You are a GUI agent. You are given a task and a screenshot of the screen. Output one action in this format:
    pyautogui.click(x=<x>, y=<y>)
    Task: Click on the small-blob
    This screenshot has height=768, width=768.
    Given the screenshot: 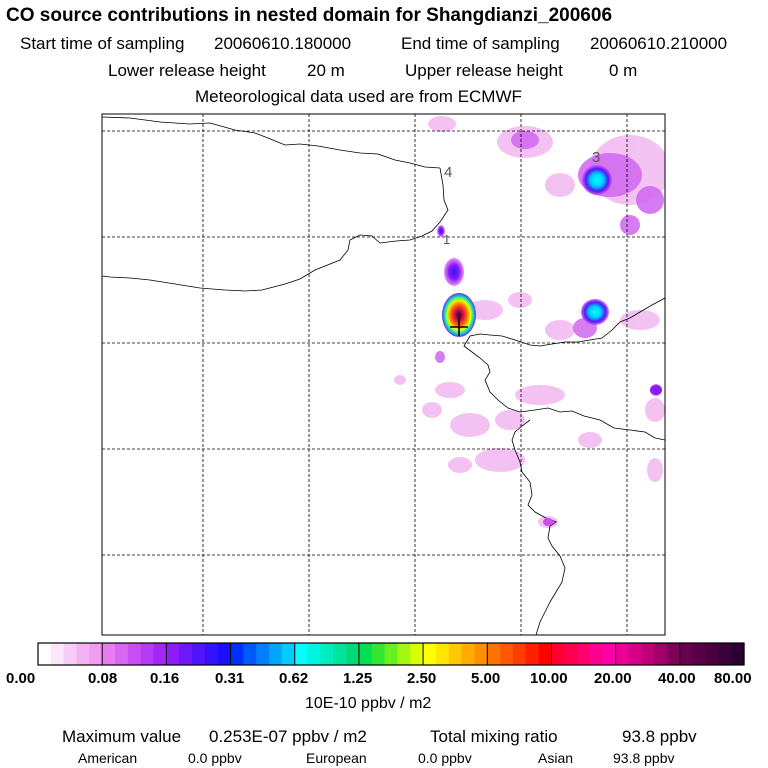 What is the action you would take?
    pyautogui.click(x=441, y=231)
    